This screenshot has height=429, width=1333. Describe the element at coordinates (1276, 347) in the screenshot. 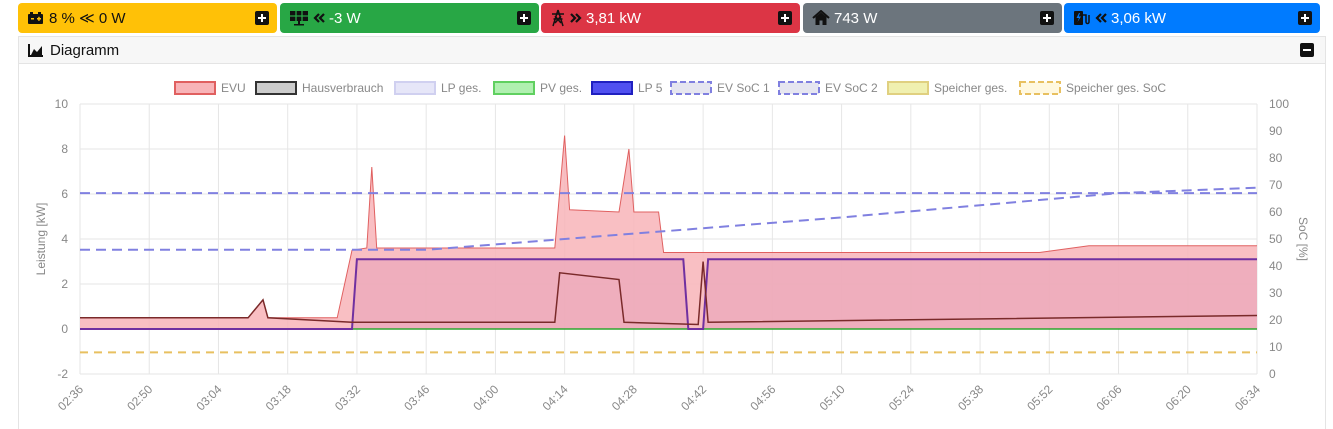

I see `y2-tick-label: 10` at that location.